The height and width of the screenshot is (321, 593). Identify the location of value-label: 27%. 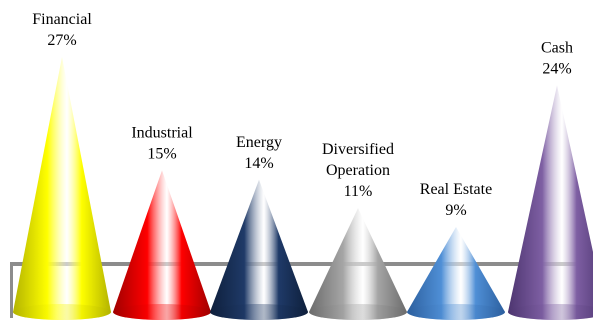
(61, 40).